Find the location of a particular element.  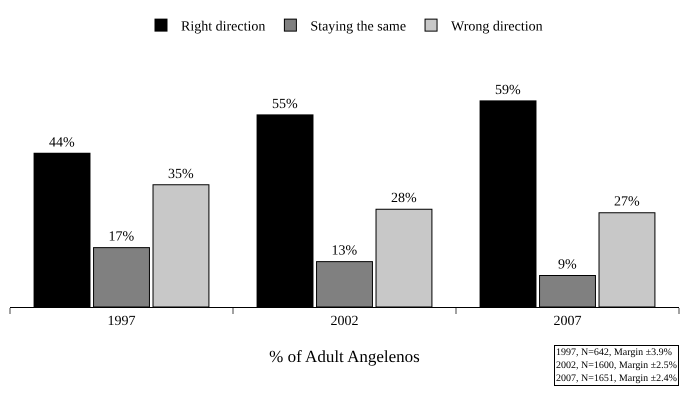

data-label: 13% is located at coordinates (345, 251).